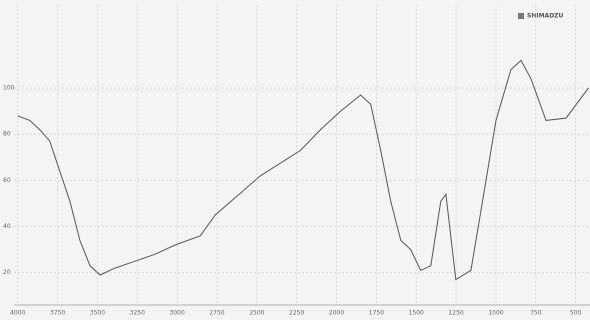 This screenshot has height=320, width=590. Describe the element at coordinates (57, 313) in the screenshot. I see `x-tick-label: 3750` at that location.